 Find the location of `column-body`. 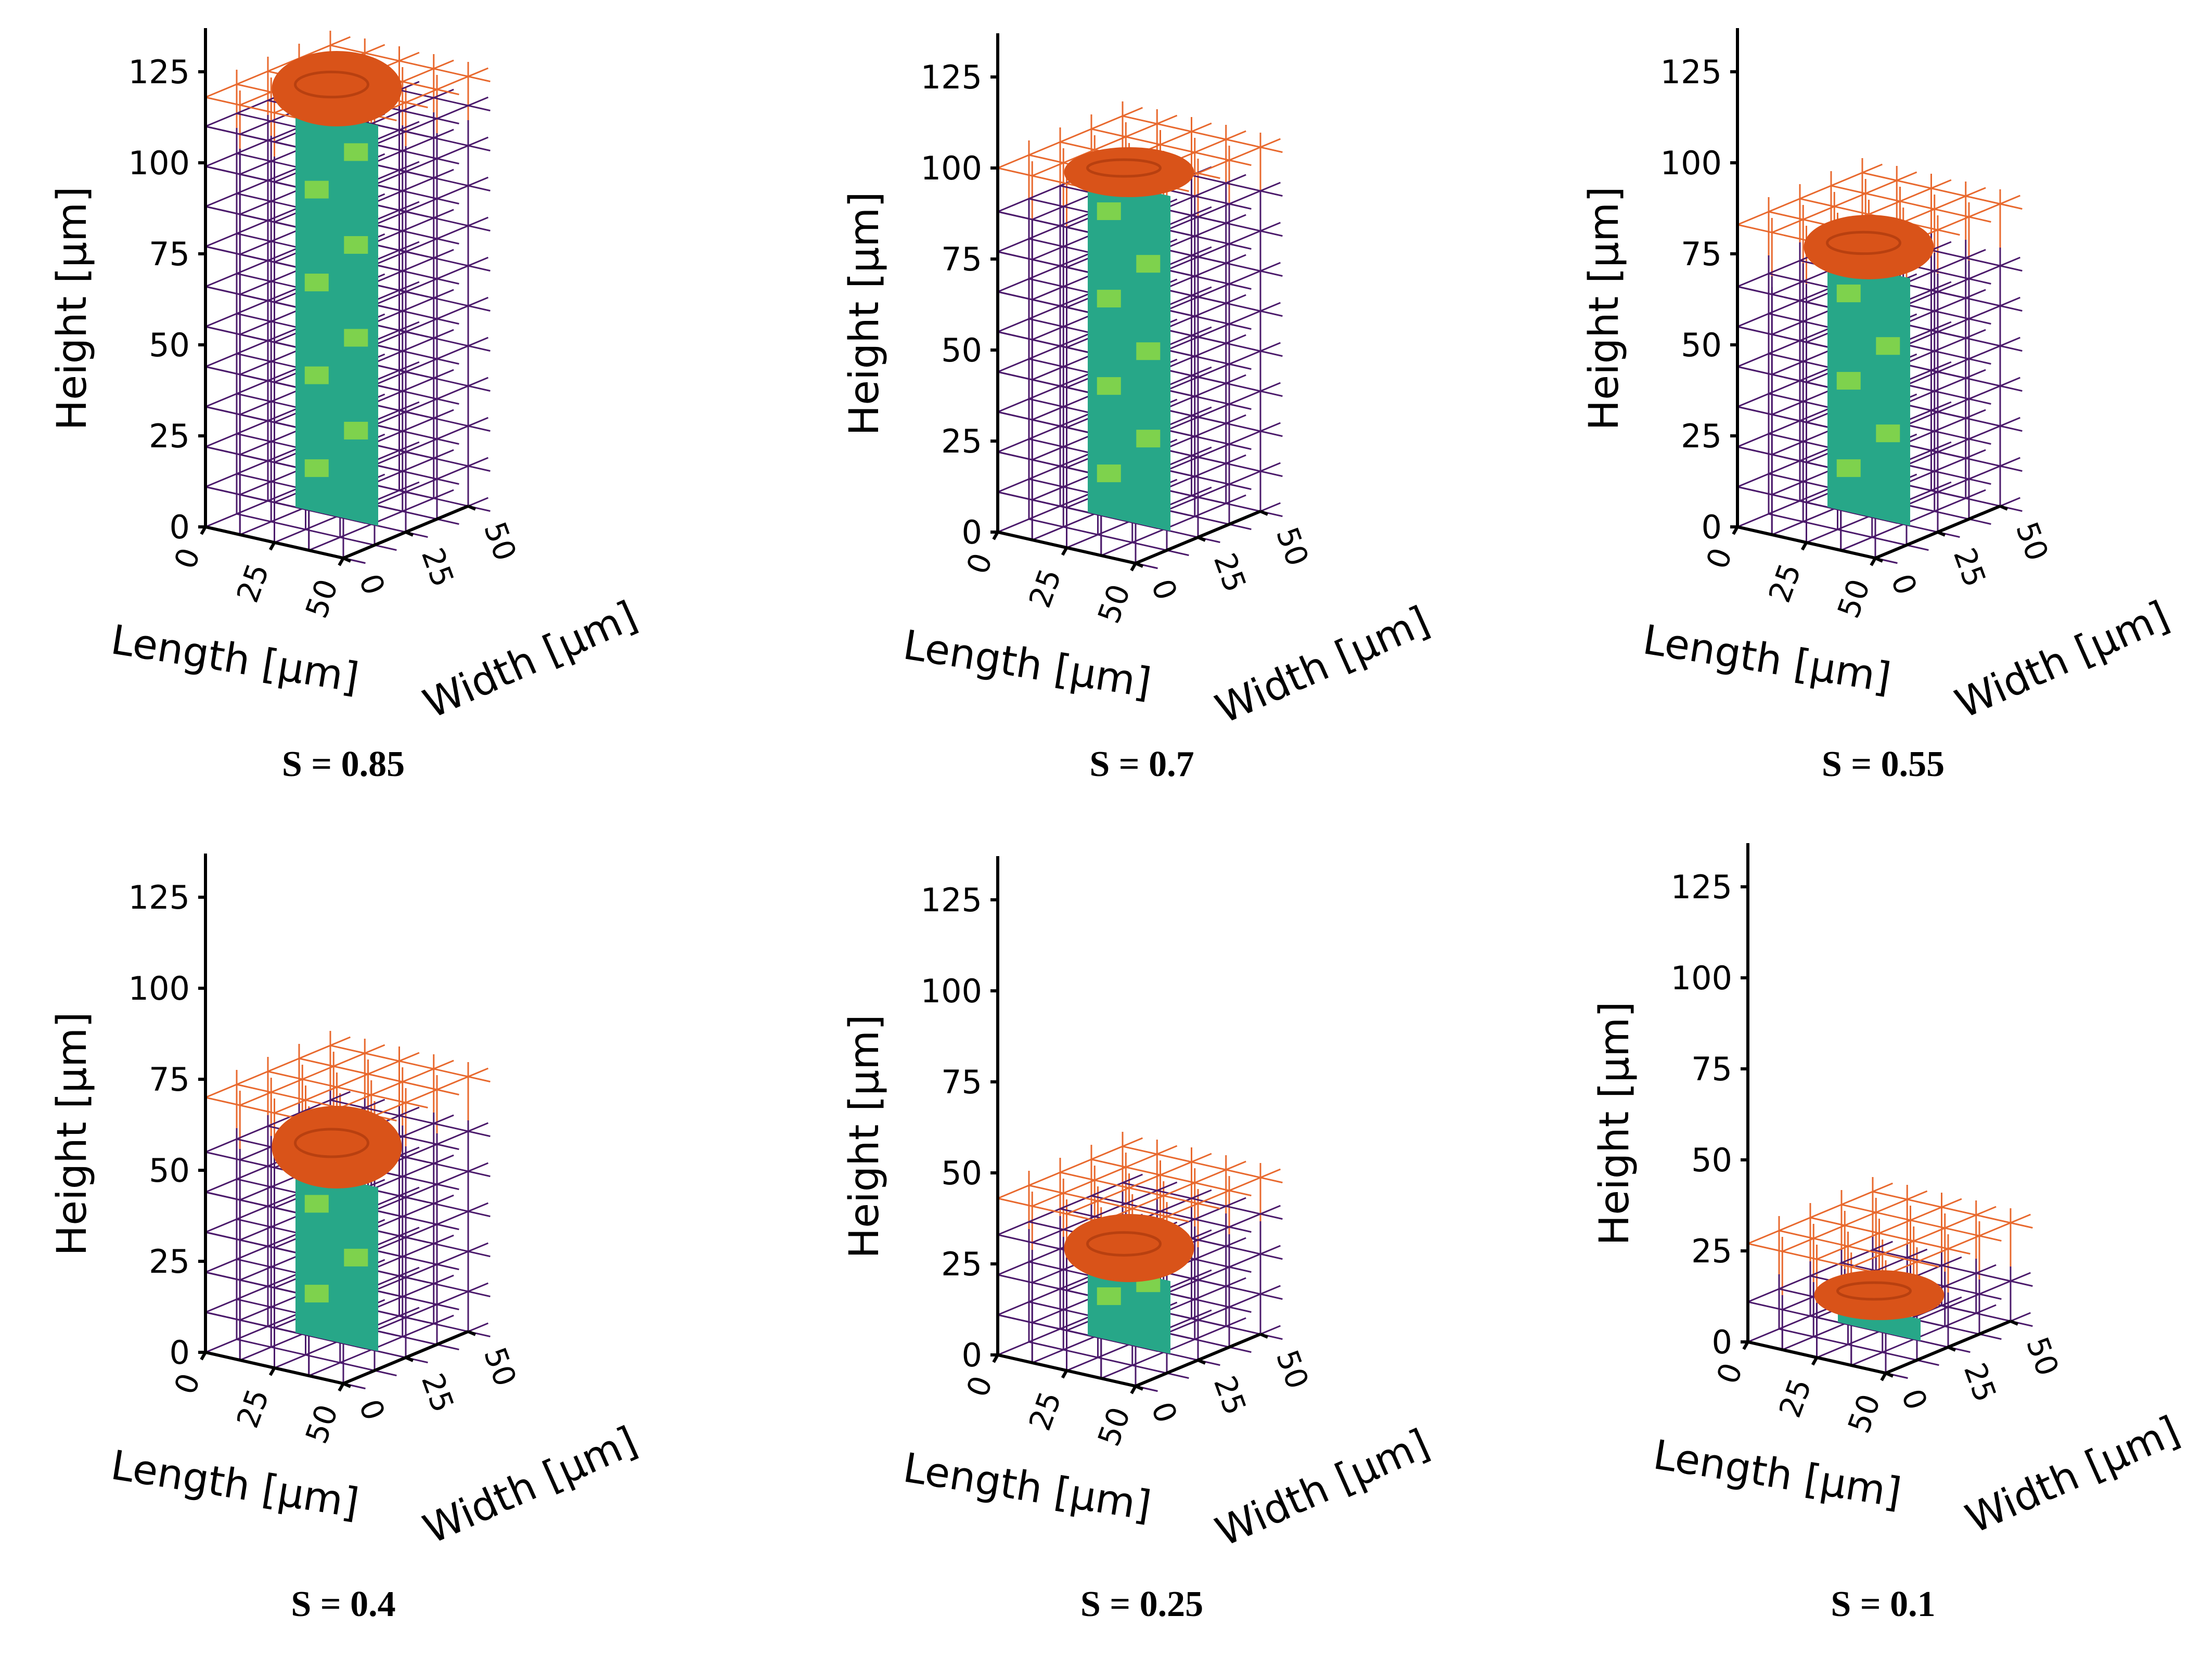

column-body is located at coordinates (336, 316).